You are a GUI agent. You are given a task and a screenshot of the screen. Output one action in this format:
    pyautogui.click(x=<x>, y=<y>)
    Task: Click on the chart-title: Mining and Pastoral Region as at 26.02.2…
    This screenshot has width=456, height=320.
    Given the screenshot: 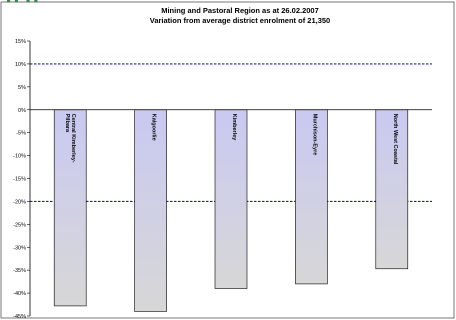 What is the action you would take?
    pyautogui.click(x=240, y=10)
    